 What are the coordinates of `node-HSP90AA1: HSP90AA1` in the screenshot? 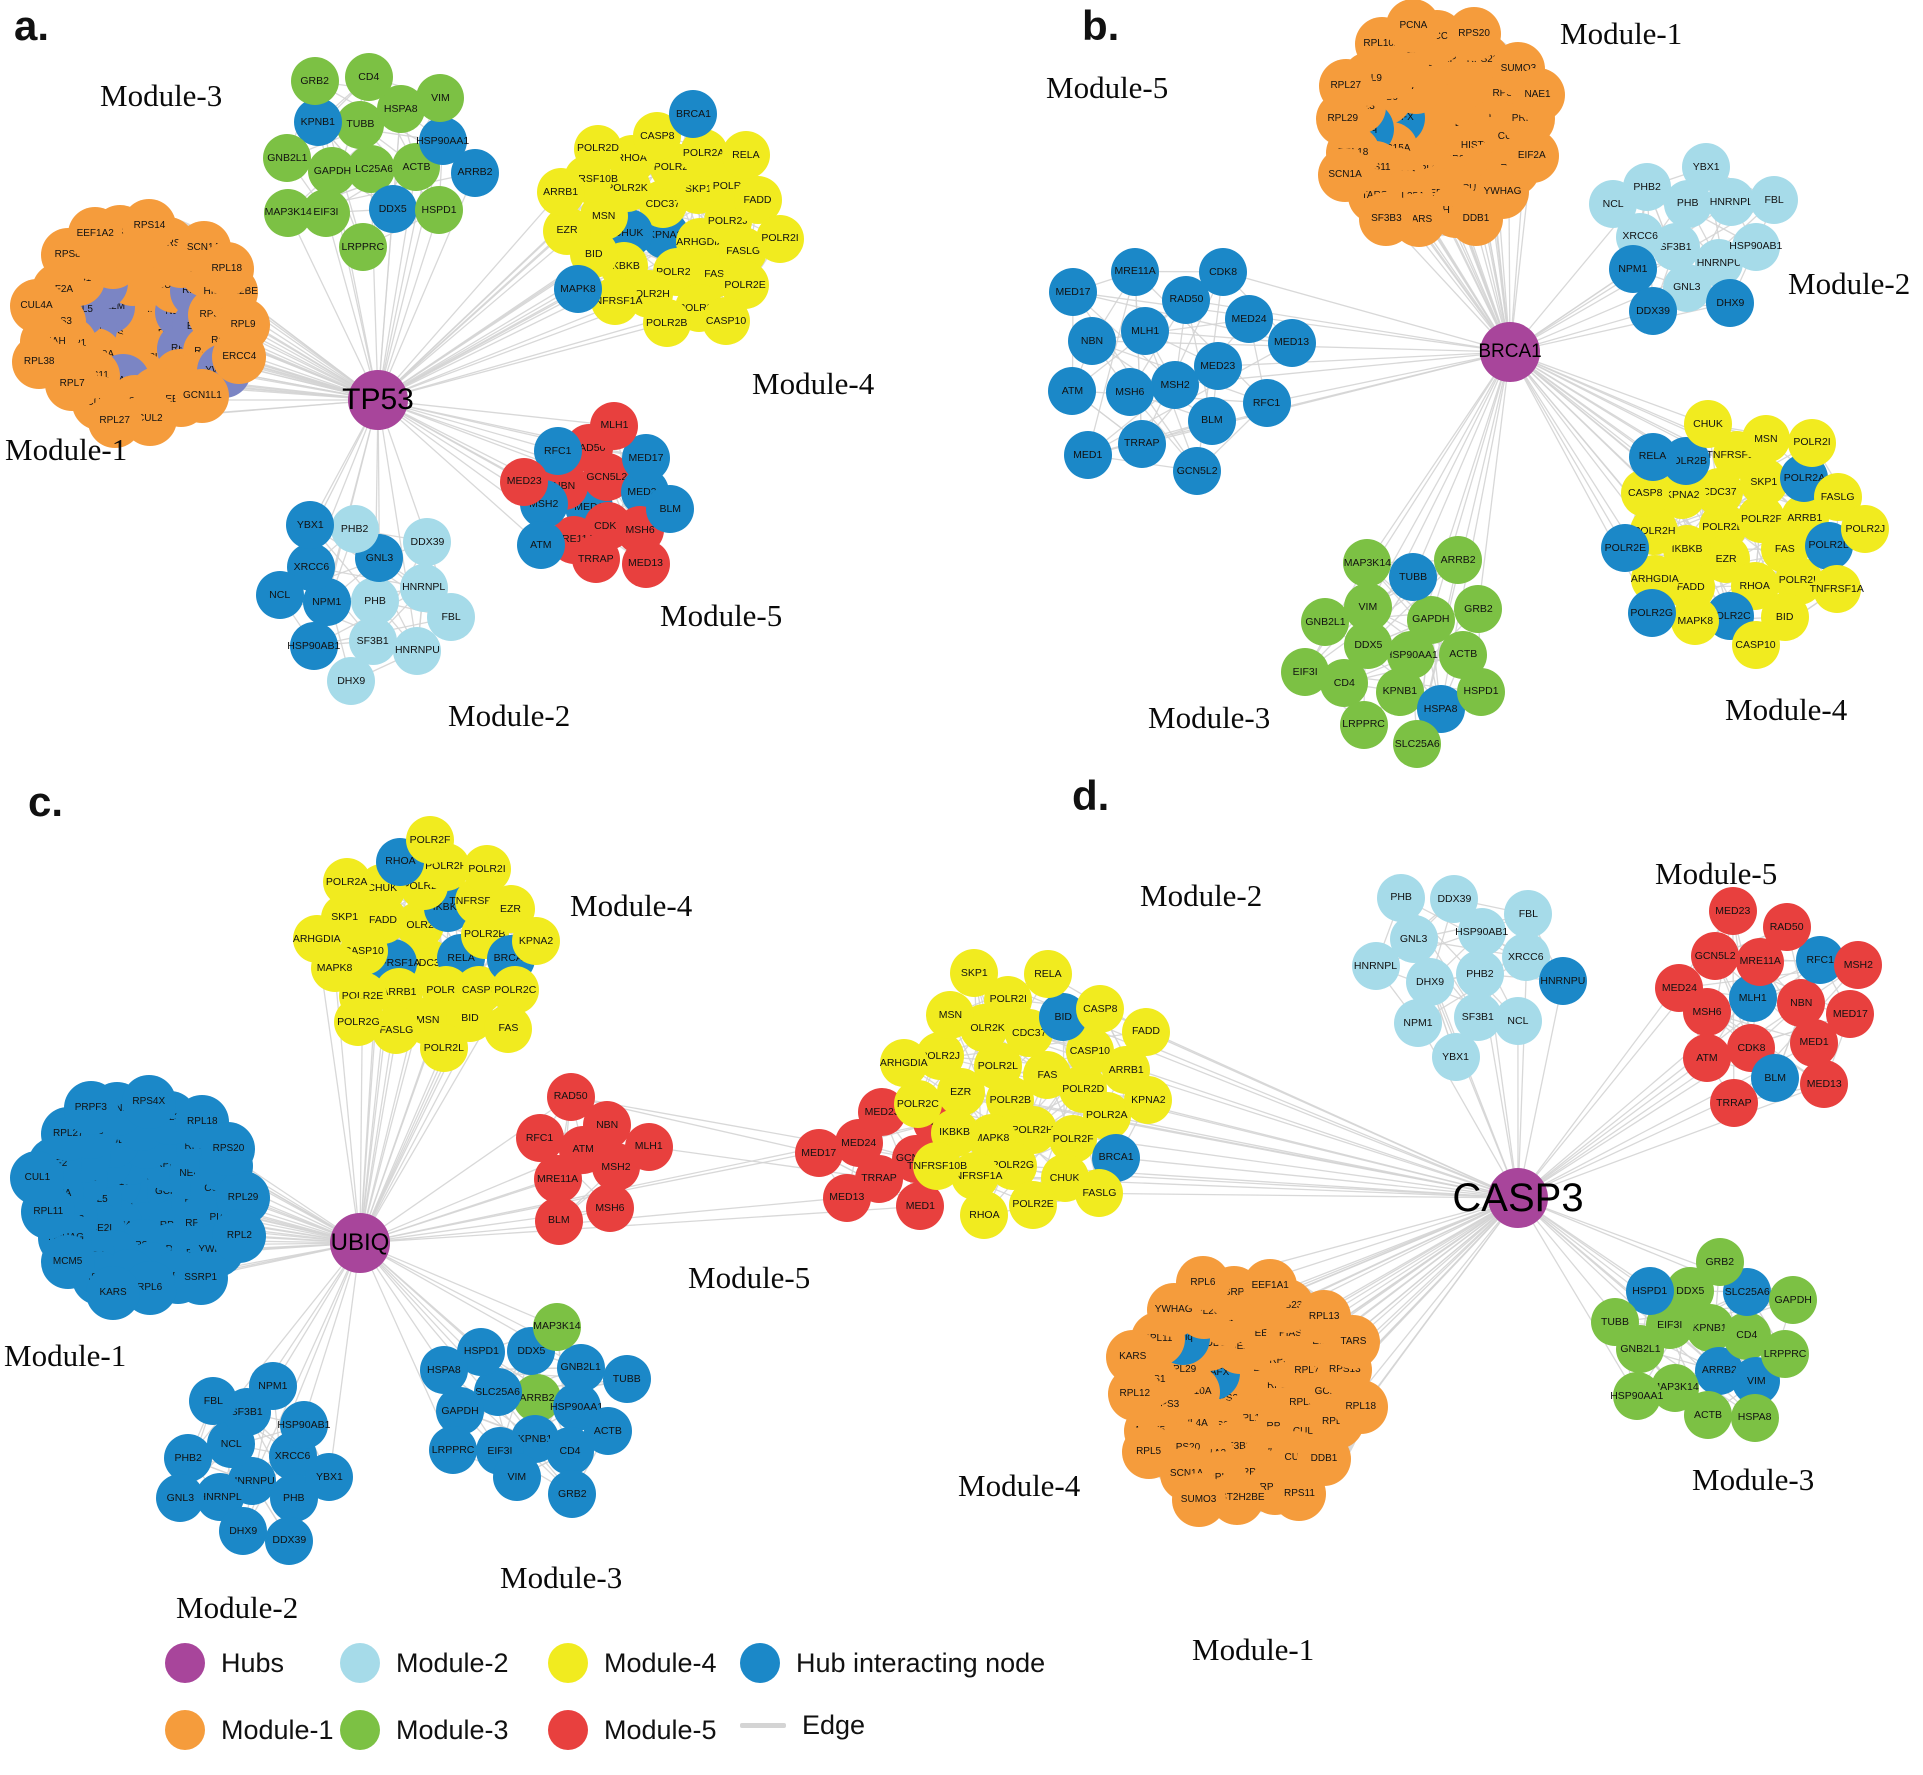 It's located at (1636, 1396).